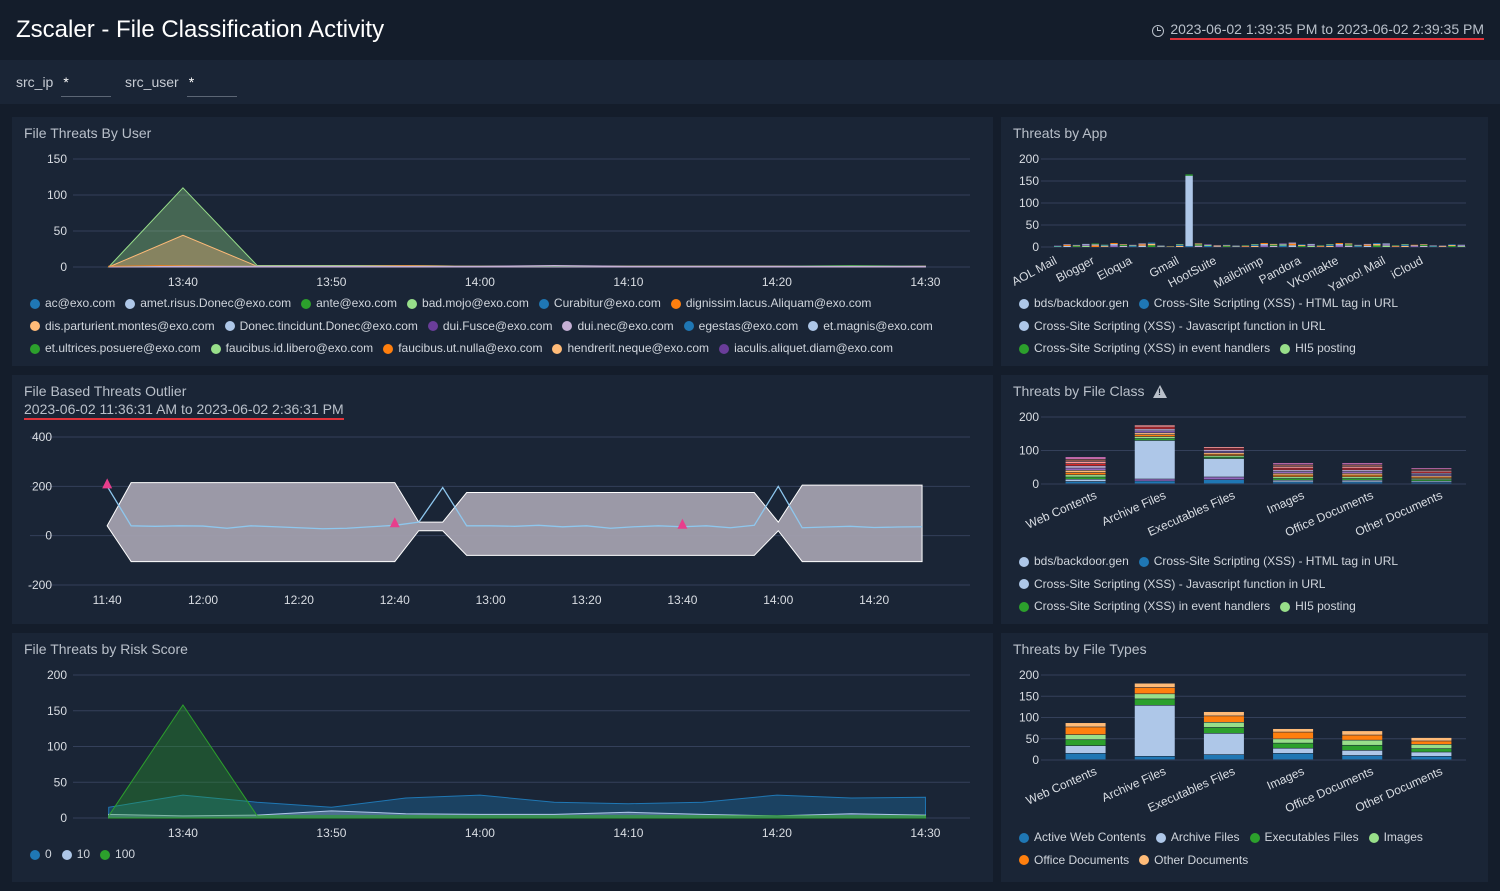 Image resolution: width=1500 pixels, height=891 pixels. Describe the element at coordinates (777, 833) in the screenshot. I see `x-tick-label: 14:20` at that location.